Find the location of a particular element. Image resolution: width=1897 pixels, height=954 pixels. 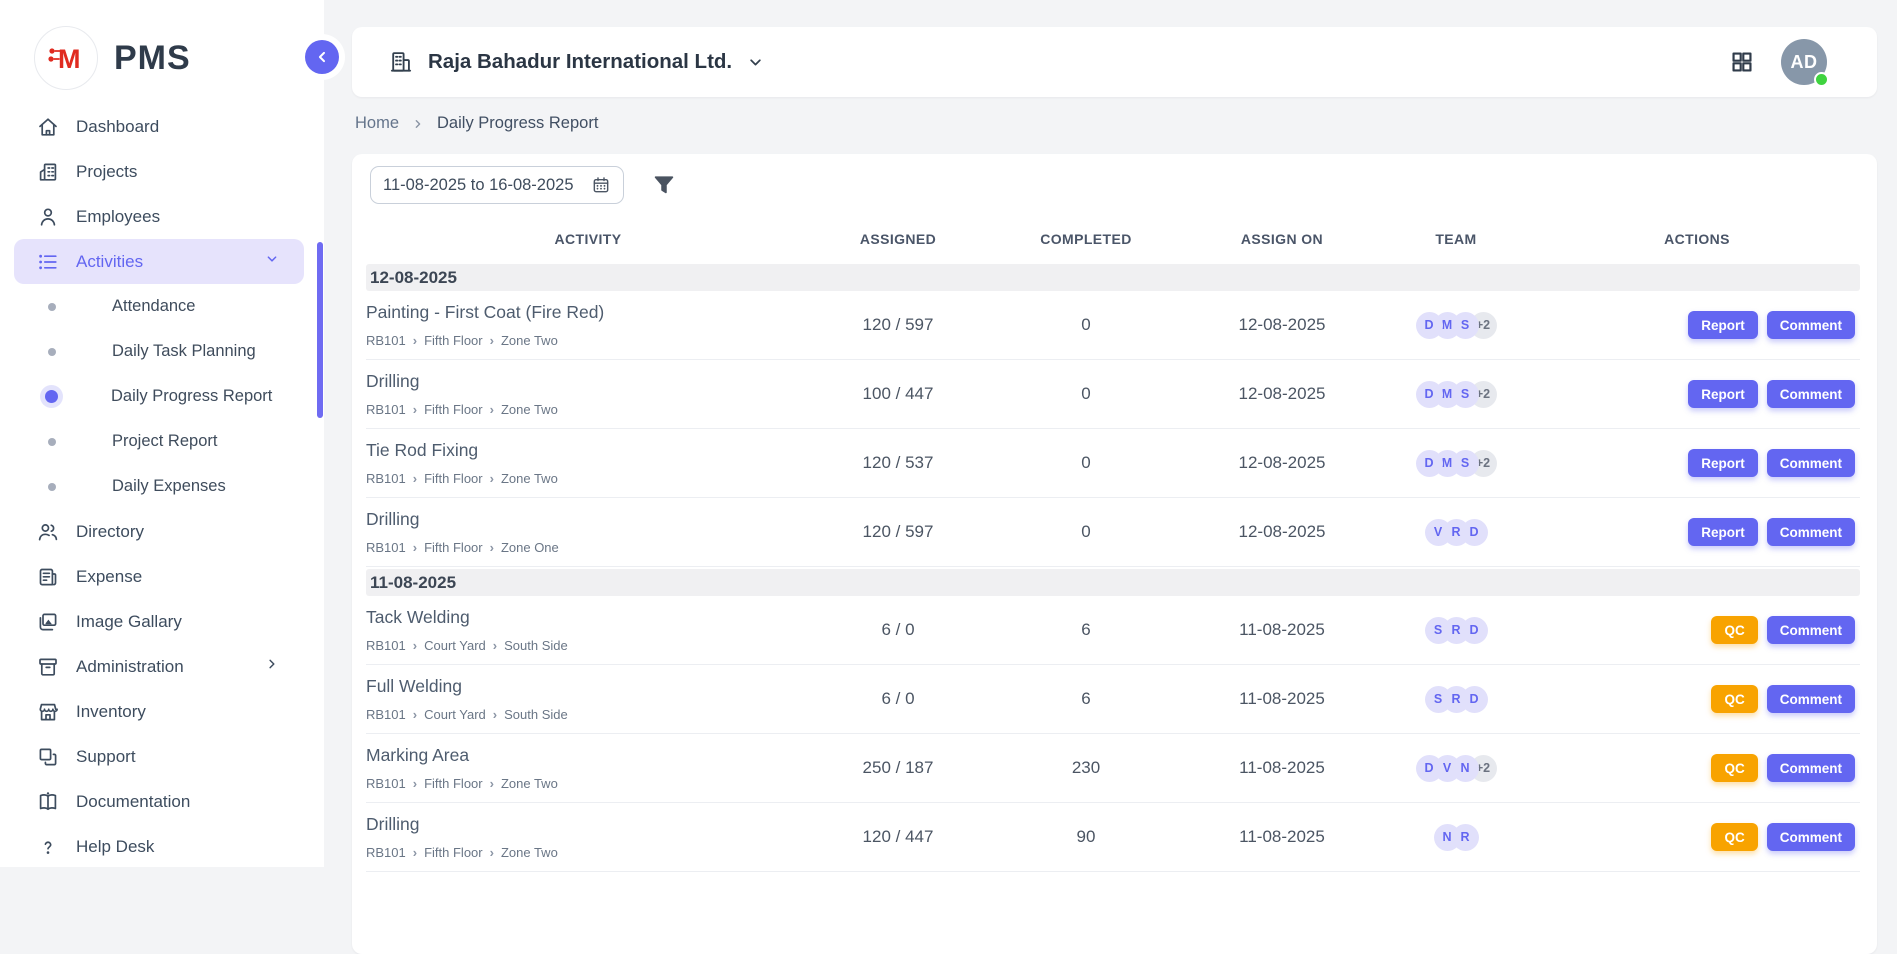

chevron-down-icon is located at coordinates (755, 62).